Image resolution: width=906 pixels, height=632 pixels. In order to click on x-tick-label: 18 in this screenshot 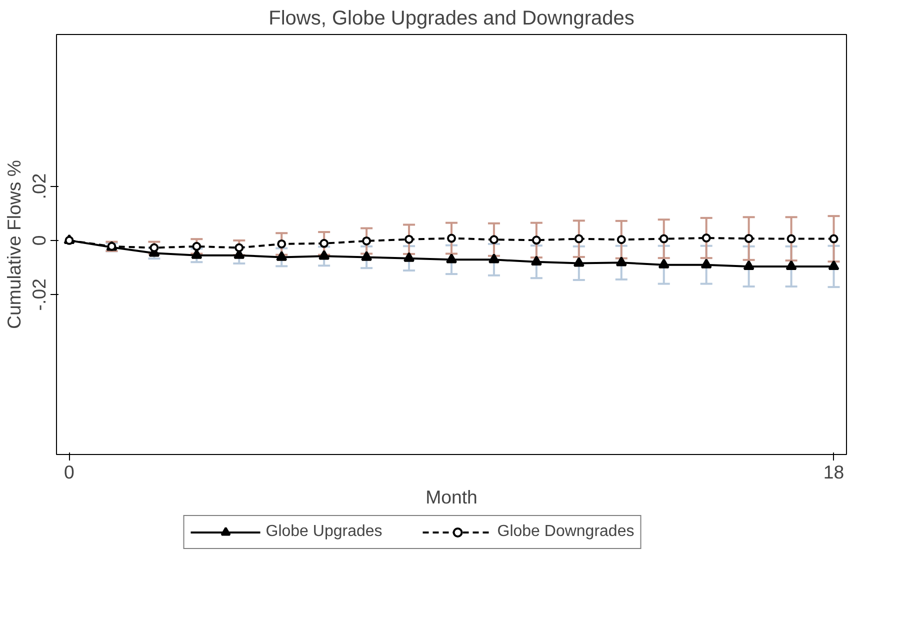, I will do `click(833, 472)`.